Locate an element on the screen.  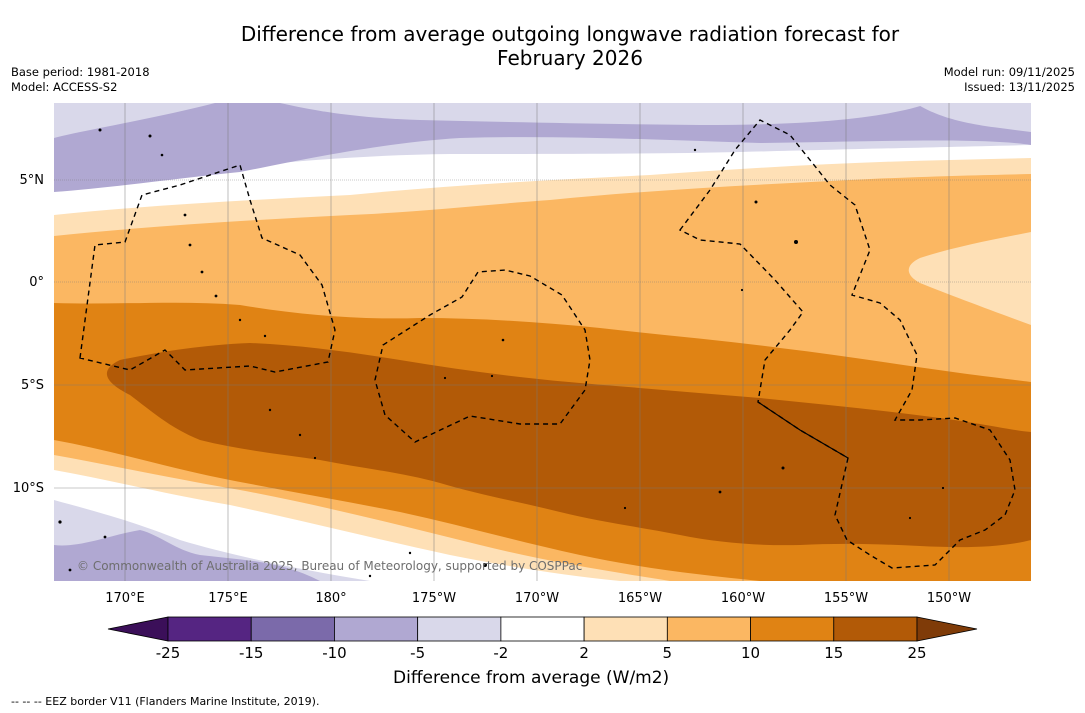
lon-label: 165°W is located at coordinates (640, 598).